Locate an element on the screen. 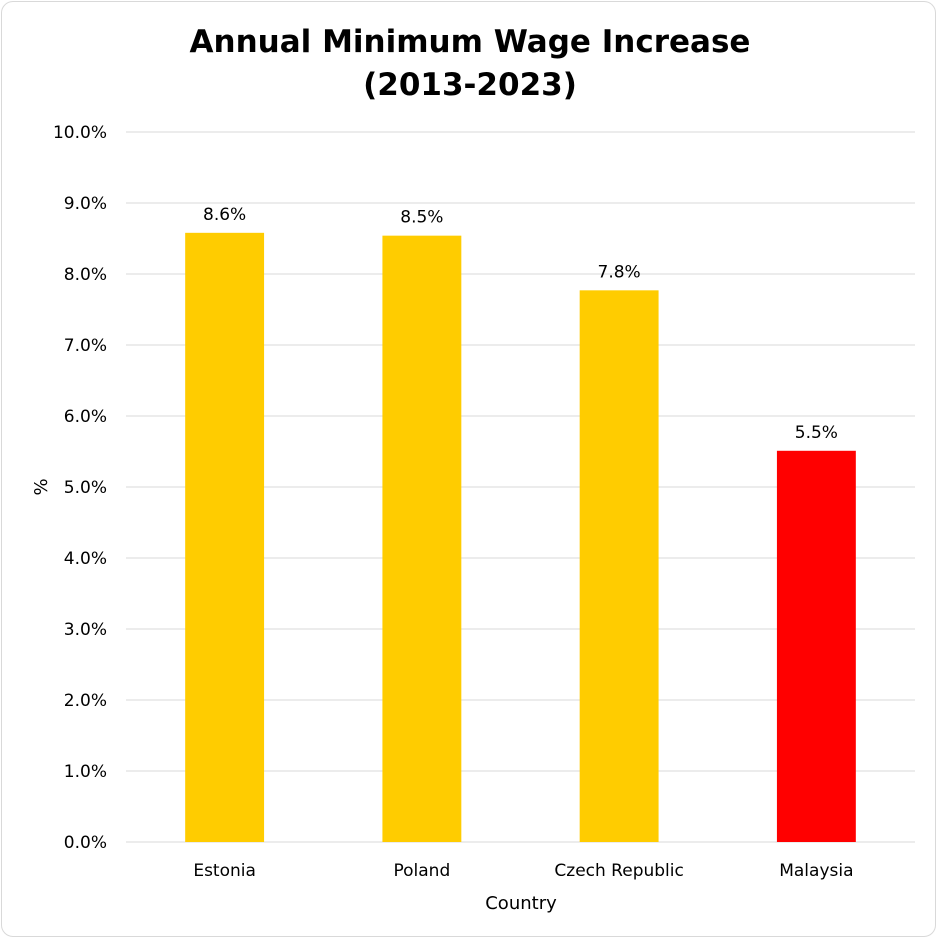  y-tick-label: 3.0% is located at coordinates (85, 630).